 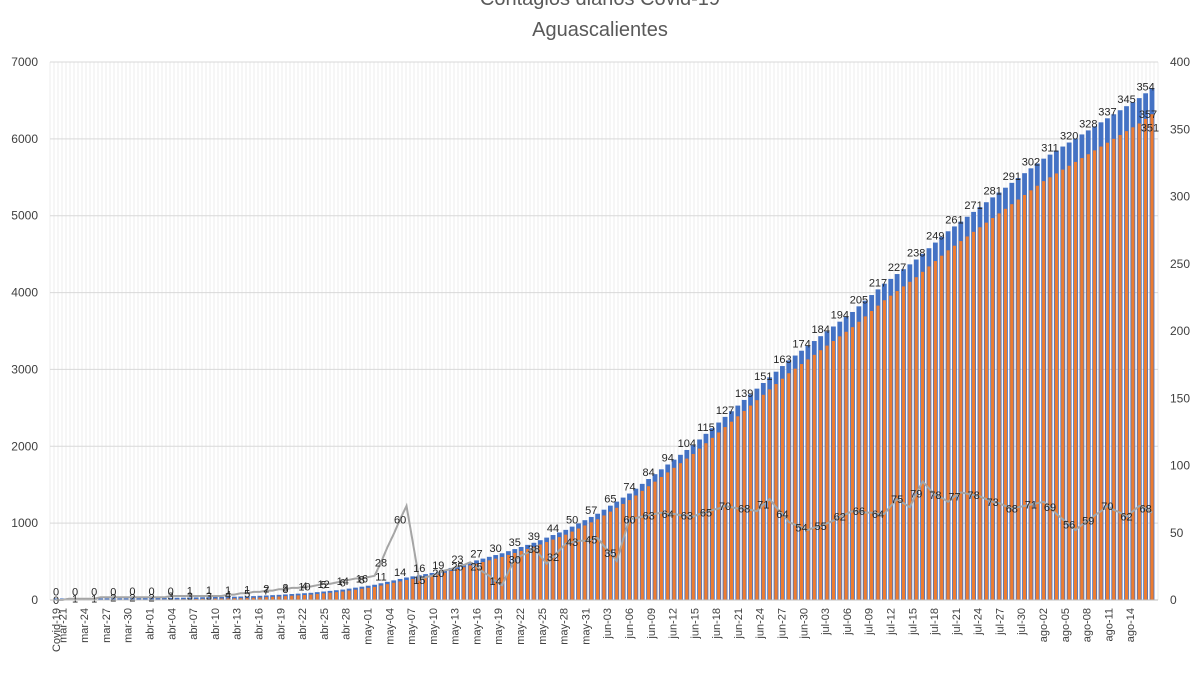 I want to click on data-label-daily: 43, so click(x=572, y=543).